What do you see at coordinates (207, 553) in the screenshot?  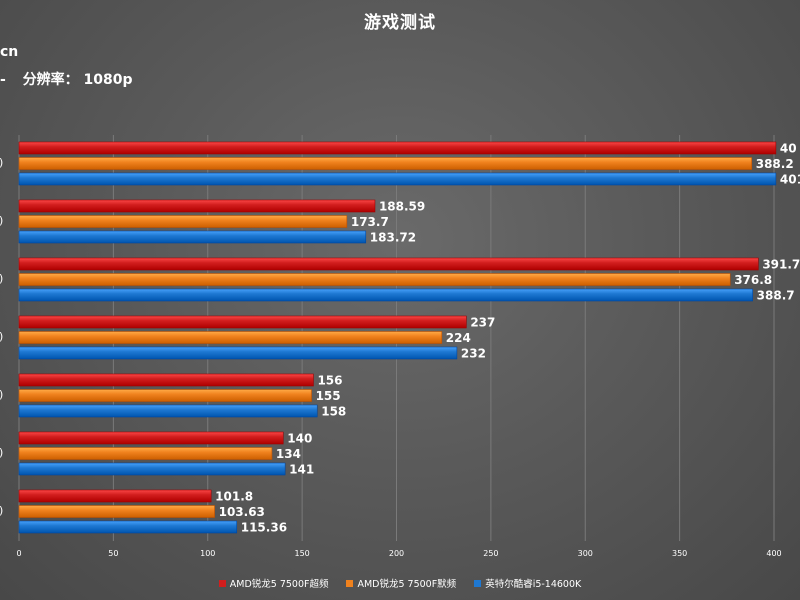 I see `x-tick-label: 100` at bounding box center [207, 553].